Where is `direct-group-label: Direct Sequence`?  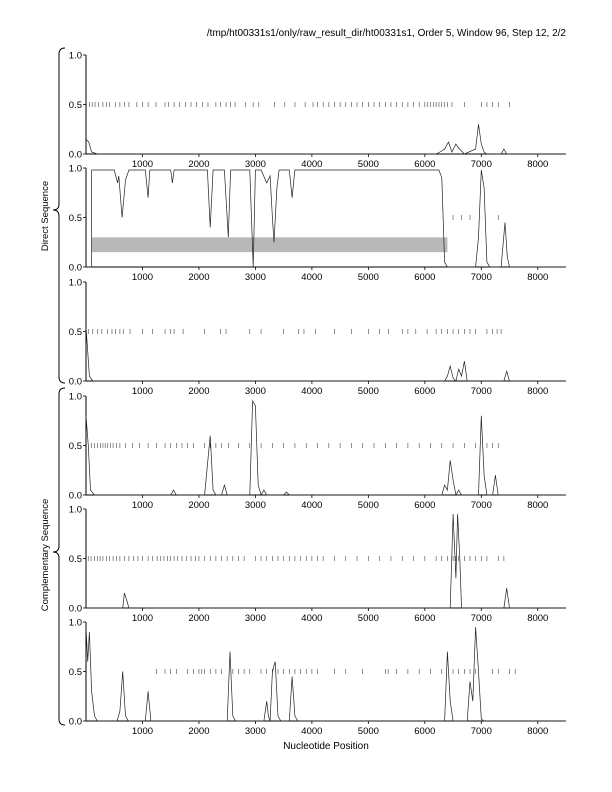
direct-group-label: Direct Sequence is located at coordinates (45, 216).